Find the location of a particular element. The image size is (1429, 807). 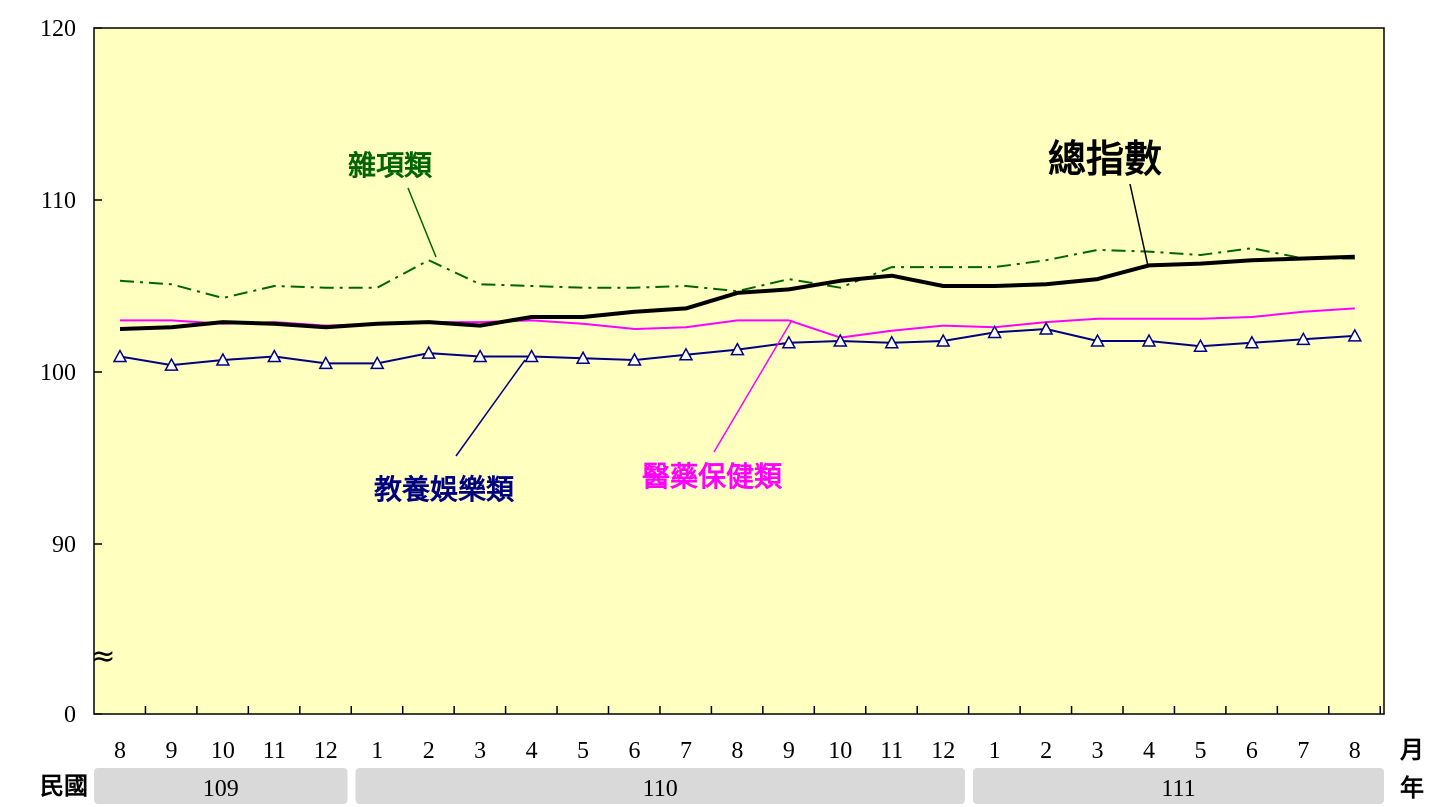

year-unit-label: 年 is located at coordinates (1412, 788).